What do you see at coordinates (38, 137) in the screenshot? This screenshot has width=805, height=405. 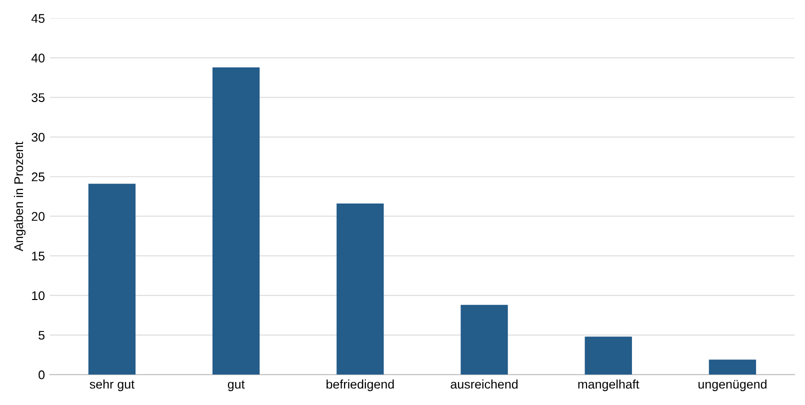 I see `y-tick-label: 30` at bounding box center [38, 137].